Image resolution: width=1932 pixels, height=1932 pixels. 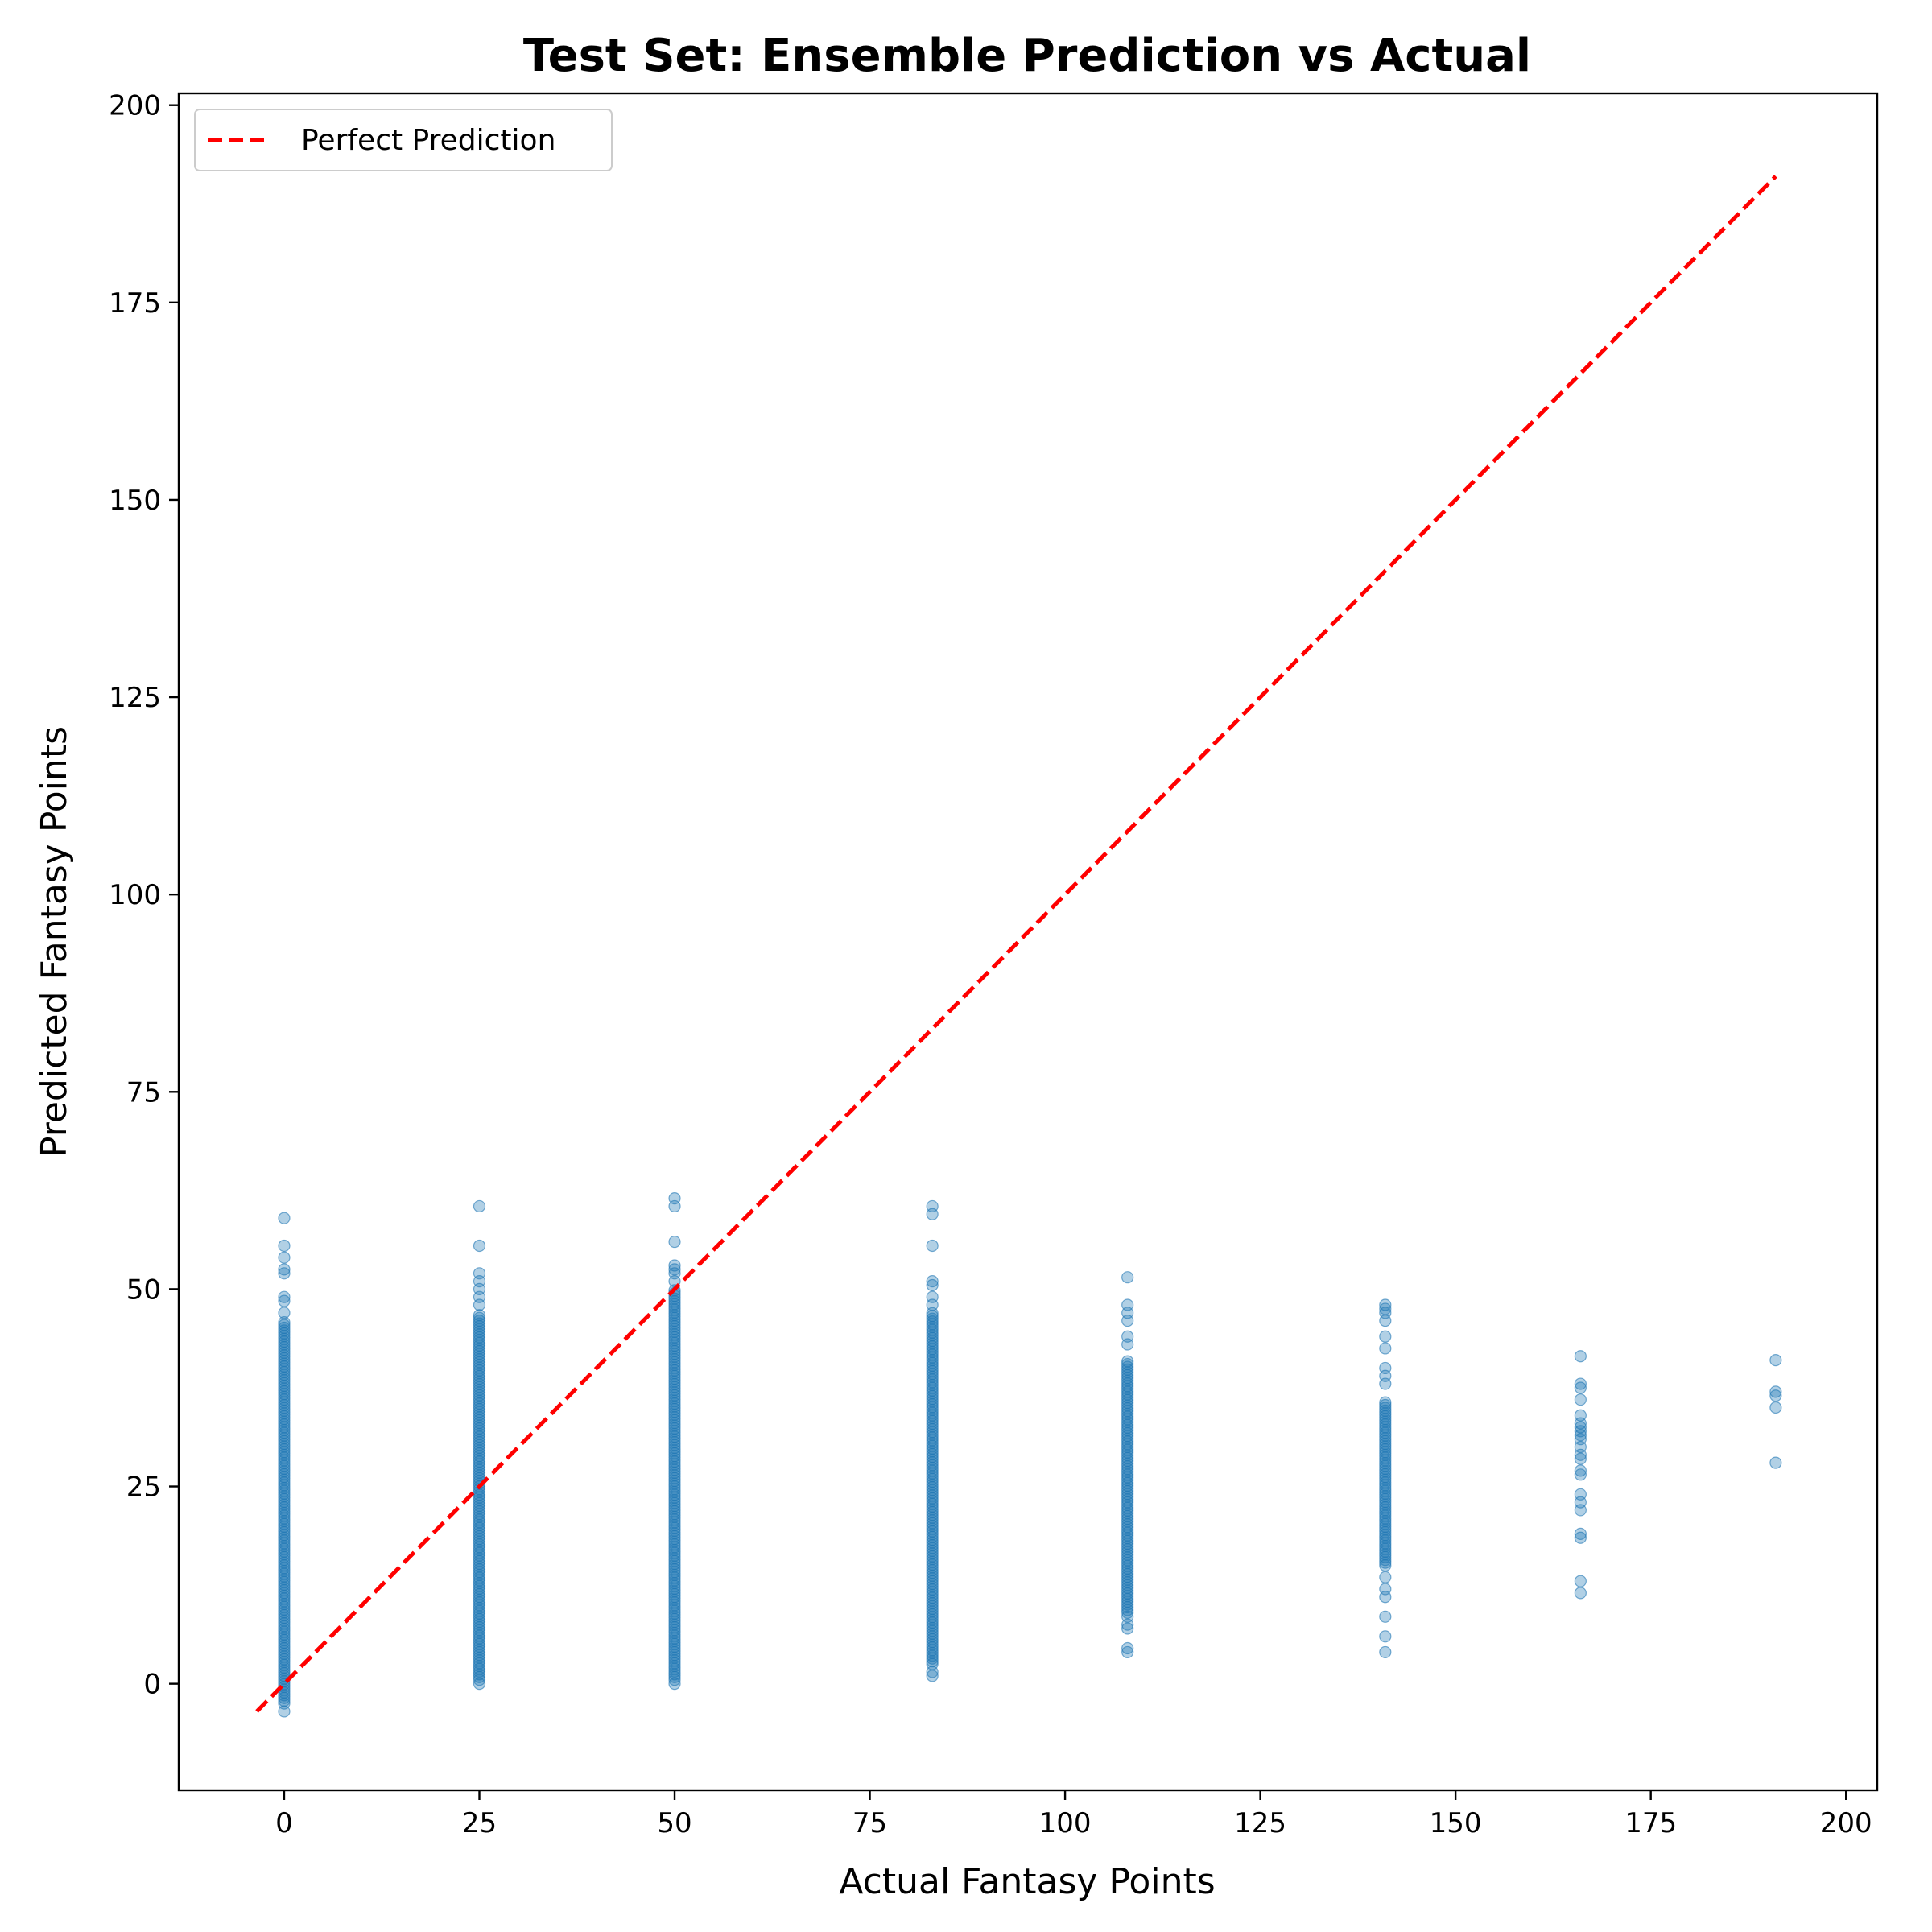 I want to click on x-tick-label: 50, so click(x=674, y=1823).